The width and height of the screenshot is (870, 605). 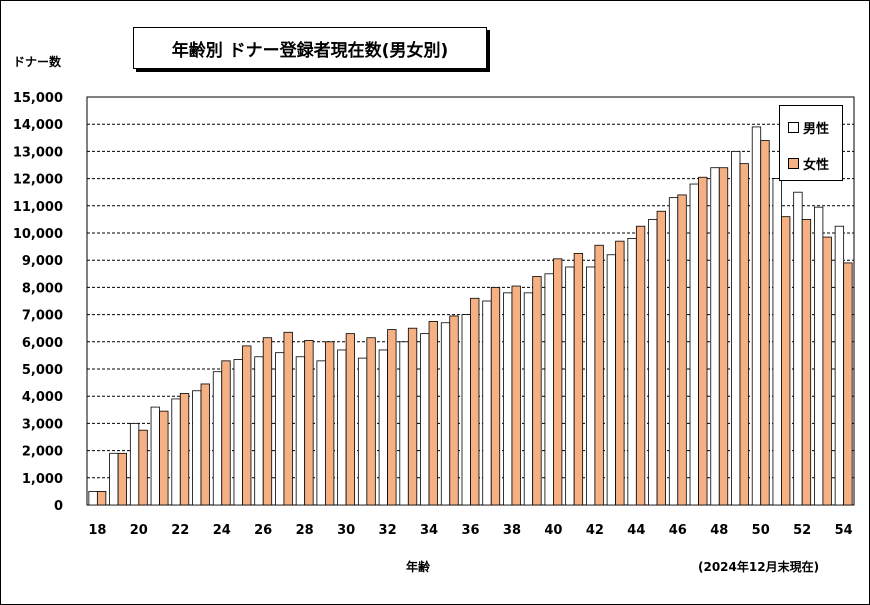 What do you see at coordinates (595, 530) in the screenshot?
I see `x-tick-label: 42` at bounding box center [595, 530].